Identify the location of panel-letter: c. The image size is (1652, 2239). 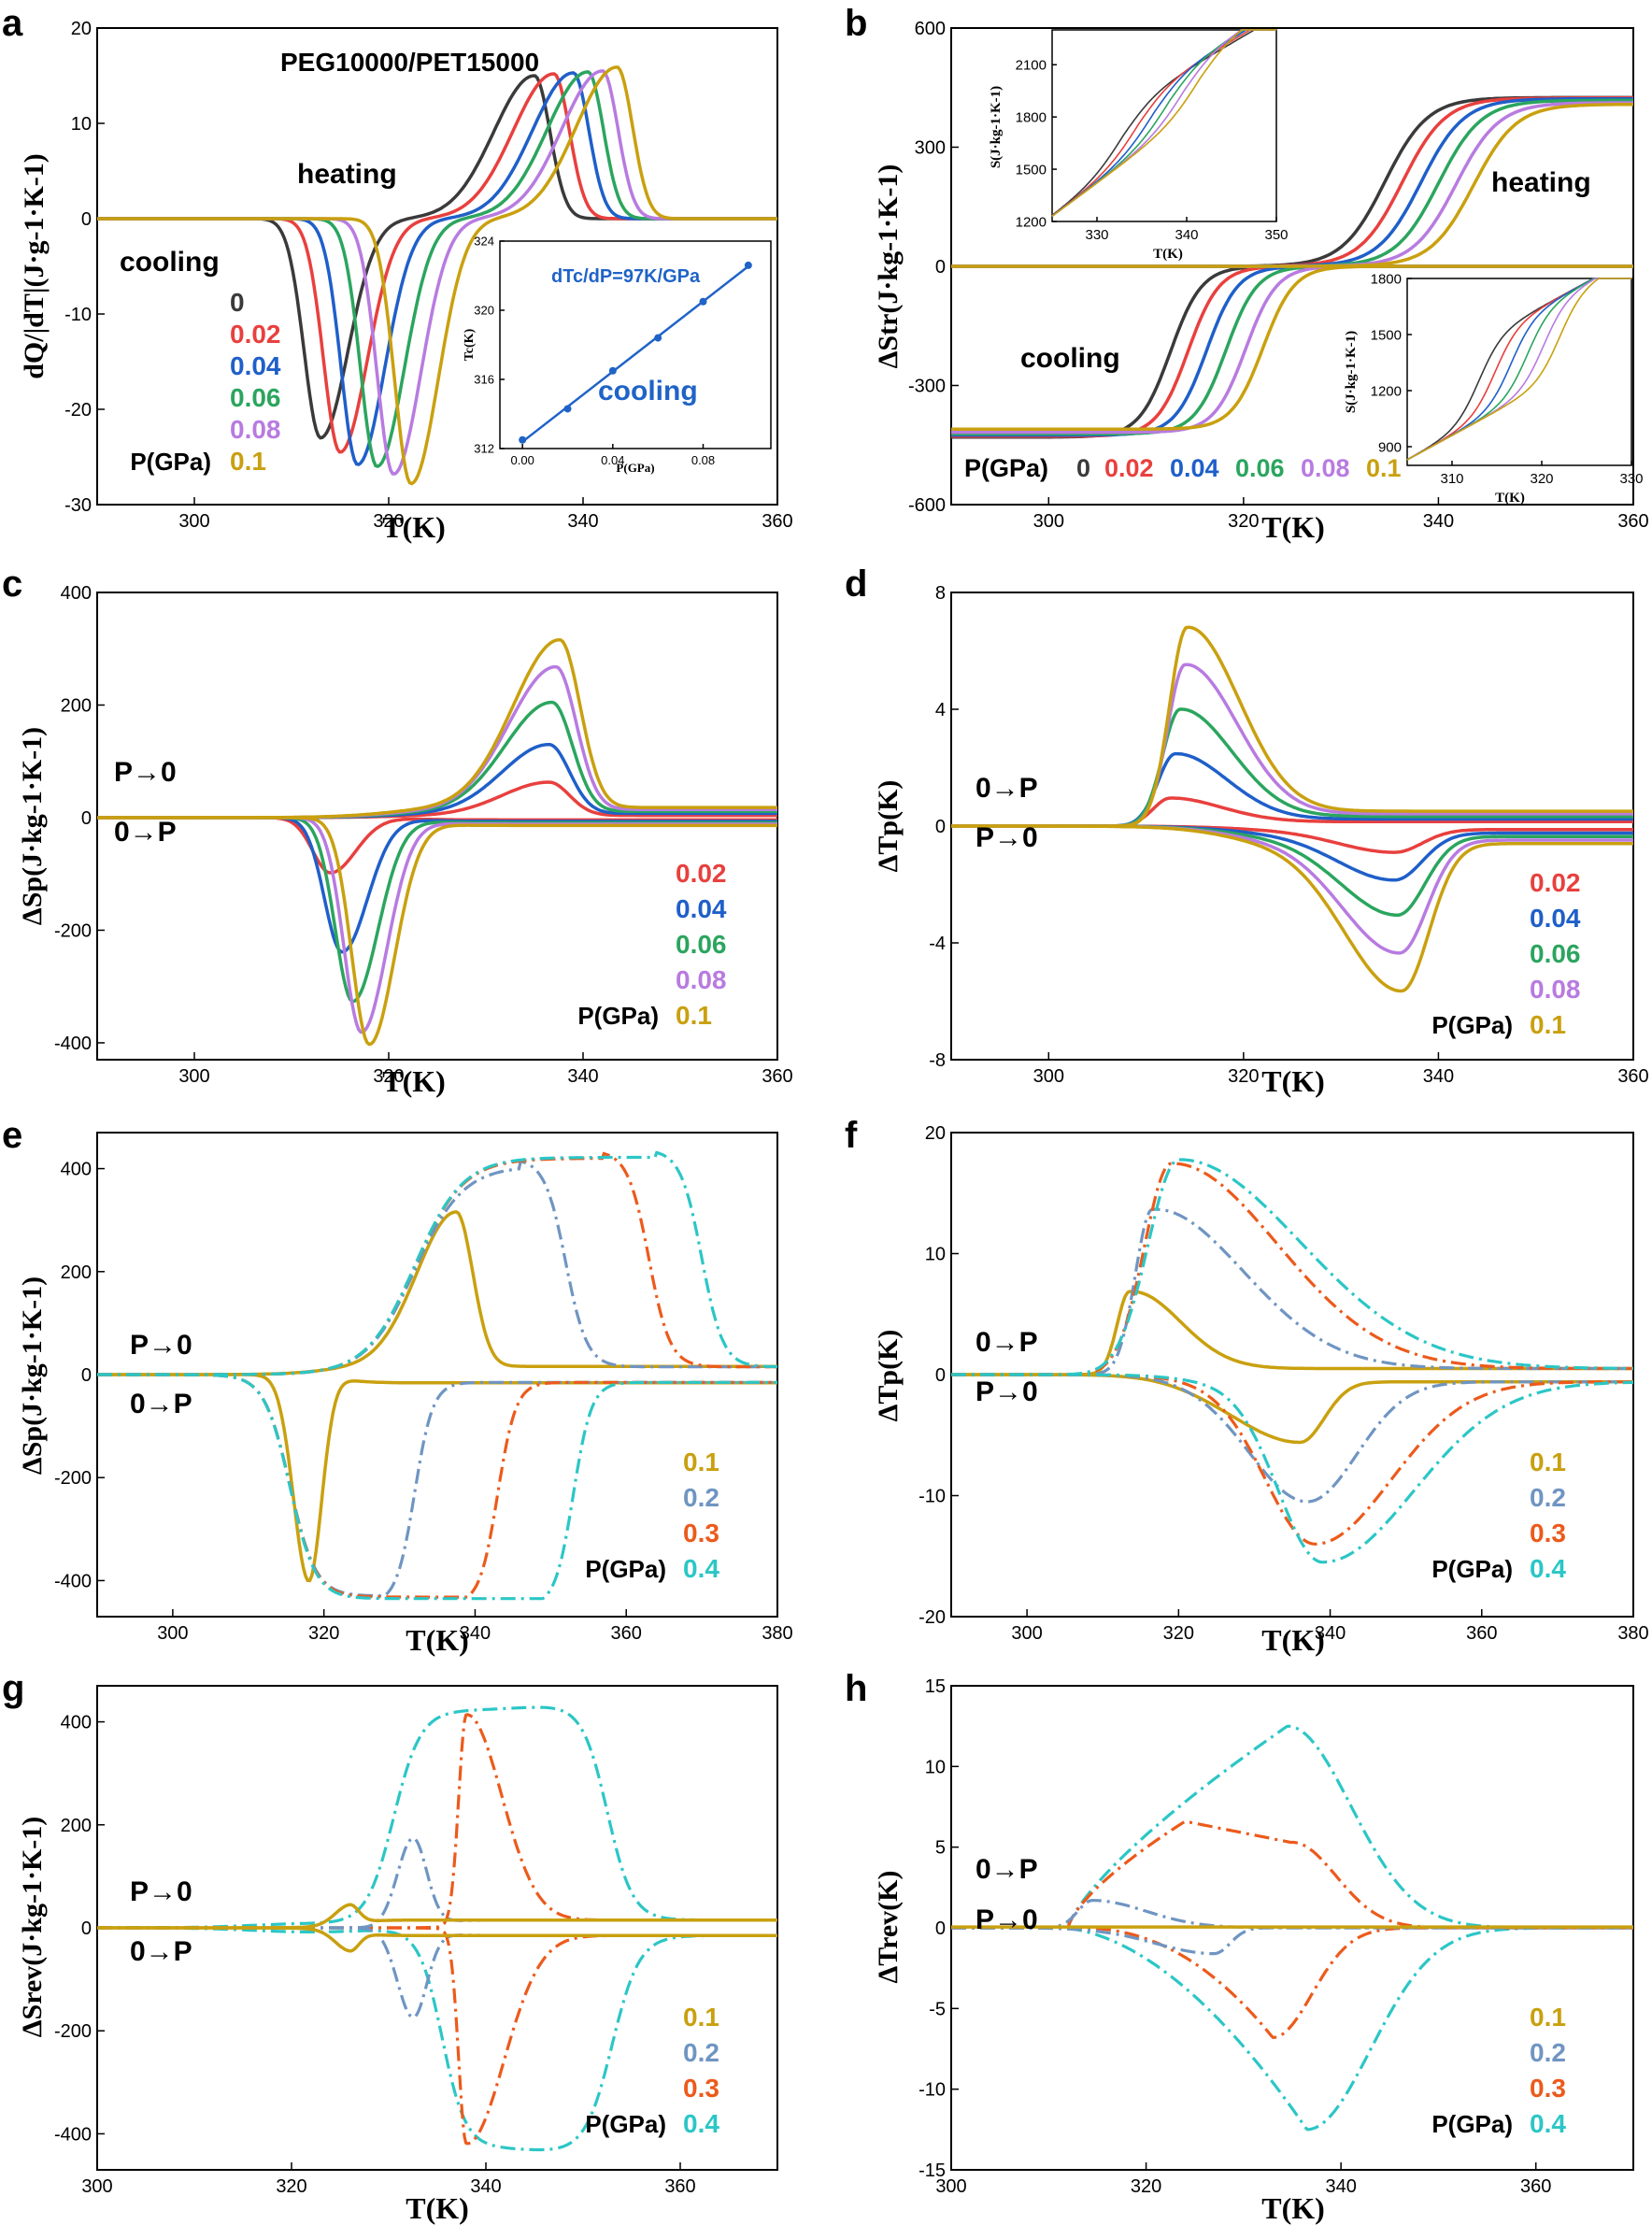
(12, 584).